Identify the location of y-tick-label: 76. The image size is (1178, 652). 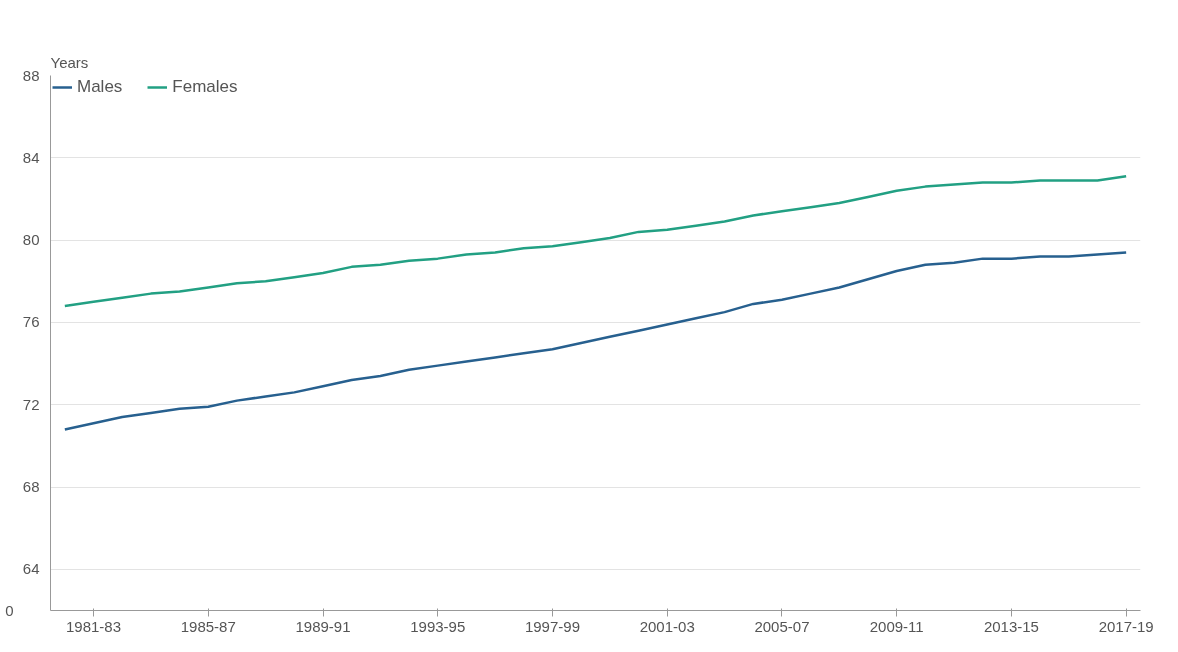
(31, 322).